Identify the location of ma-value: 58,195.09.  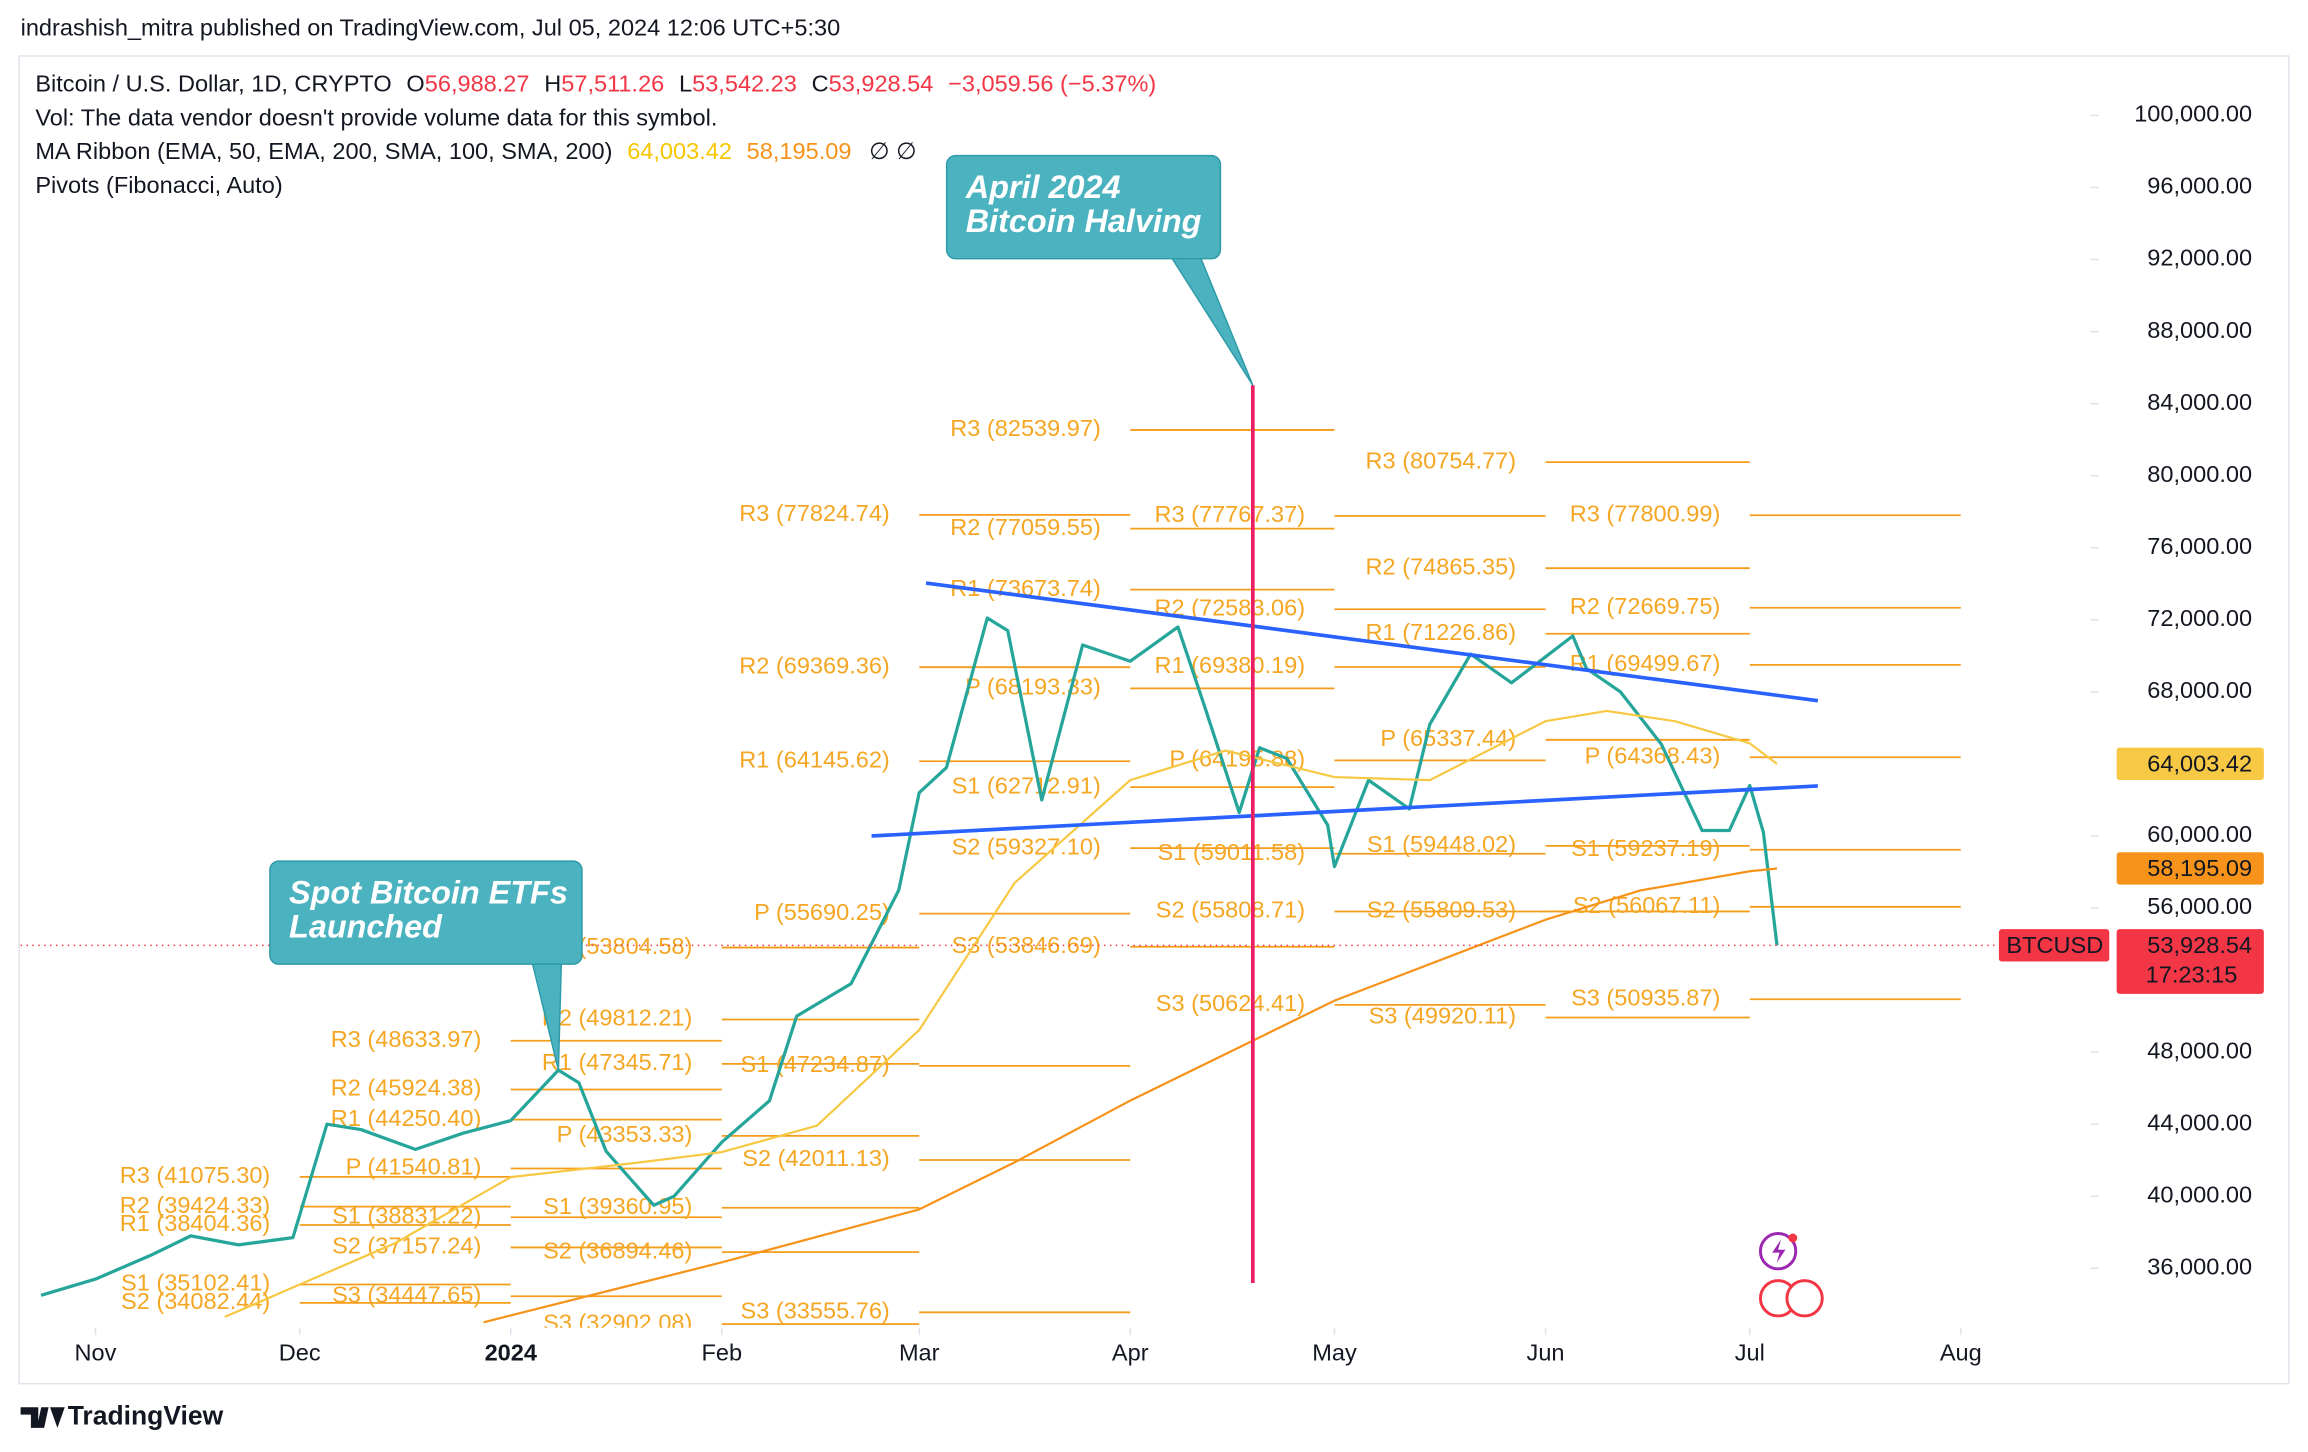
(799, 151).